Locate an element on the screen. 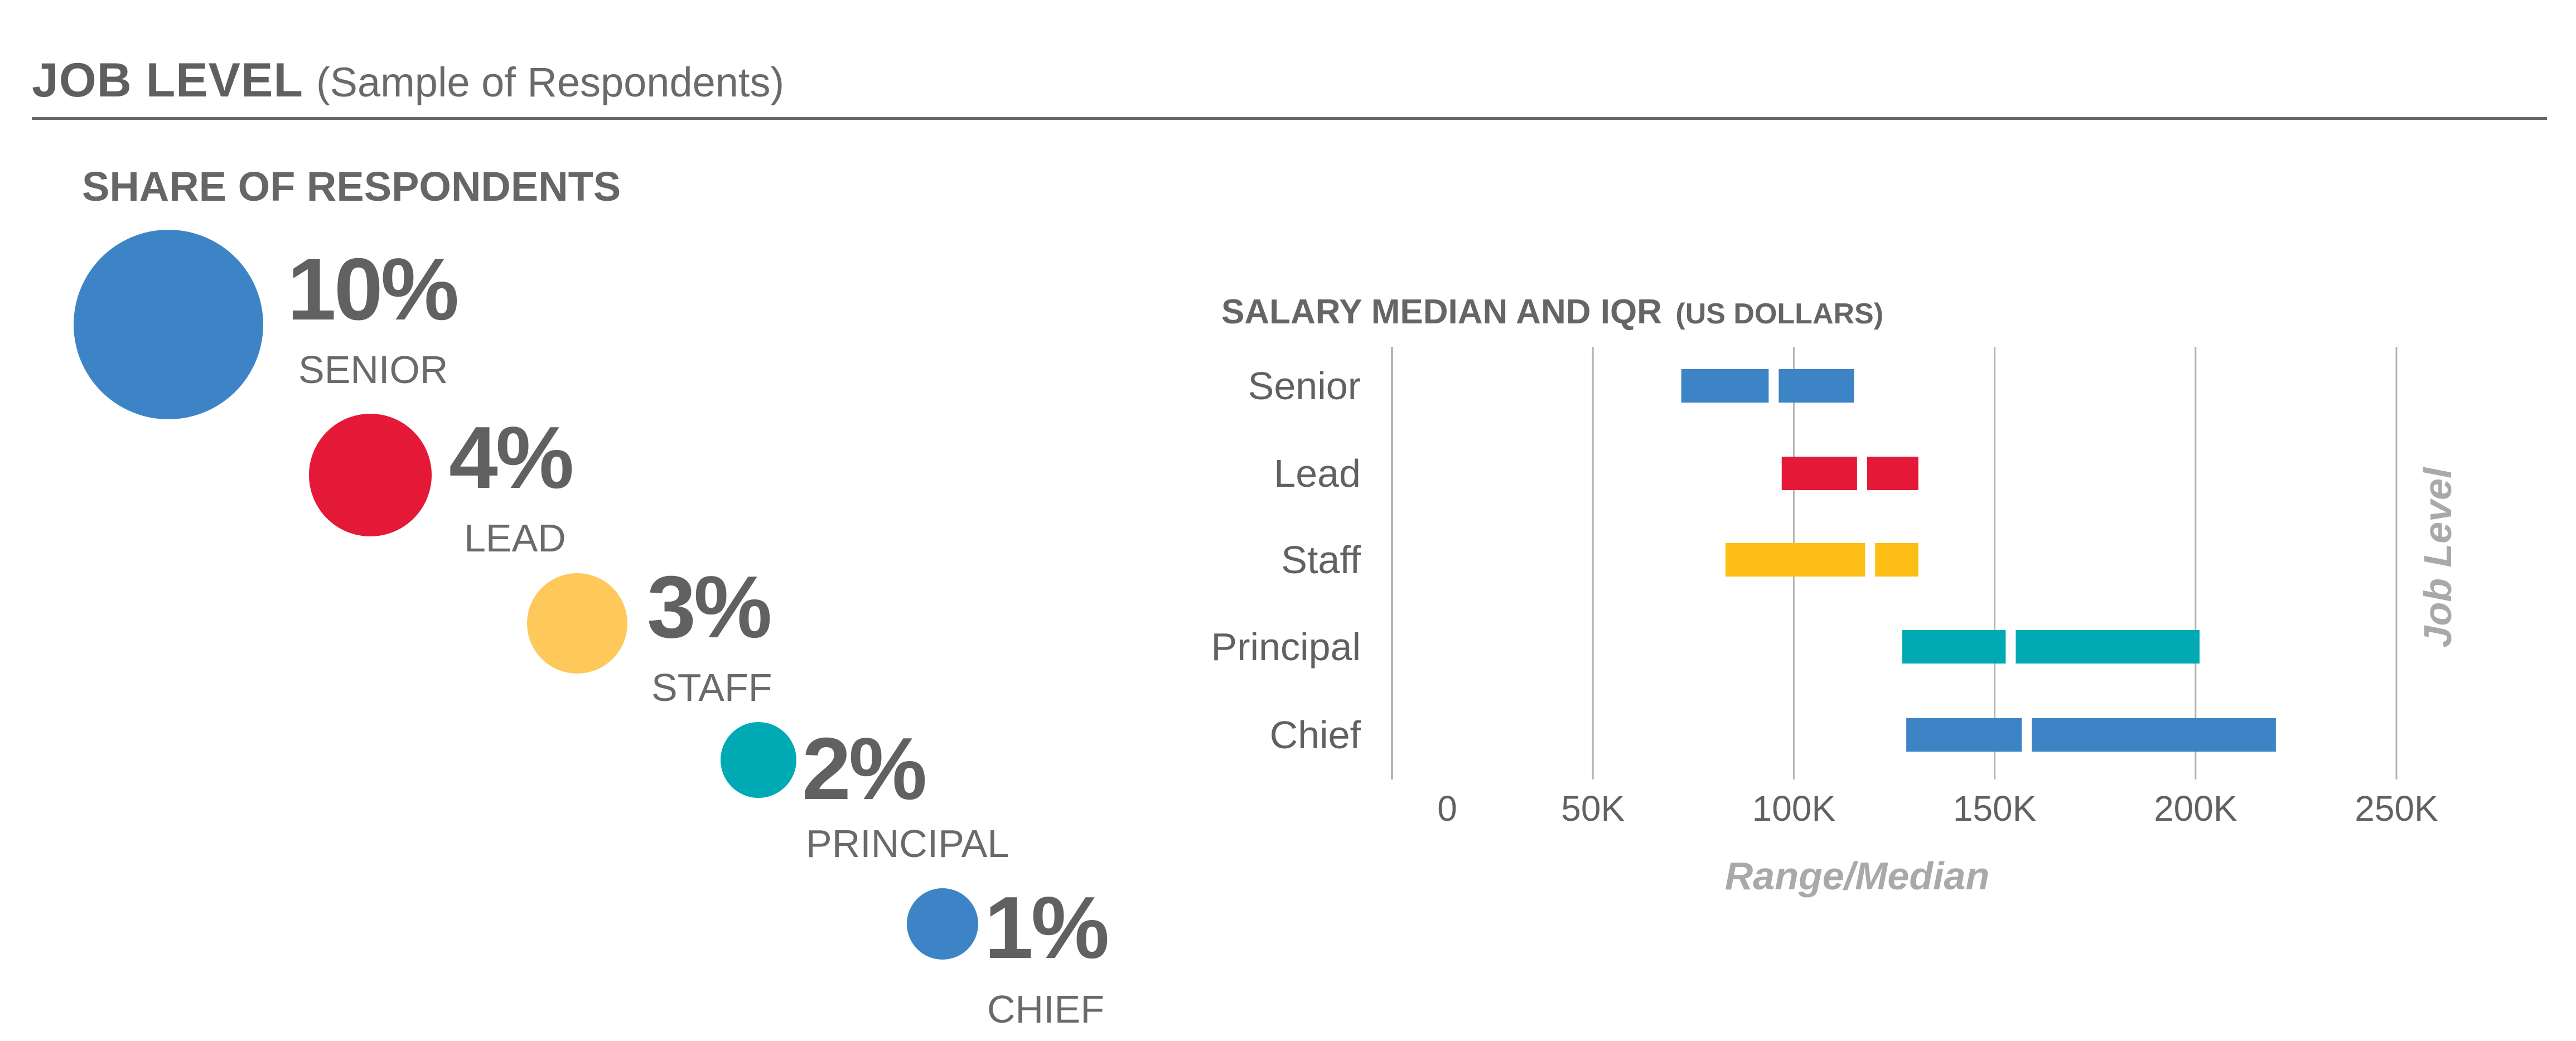 The width and height of the screenshot is (2576, 1041). x-tick-label: 150K is located at coordinates (1995, 808).